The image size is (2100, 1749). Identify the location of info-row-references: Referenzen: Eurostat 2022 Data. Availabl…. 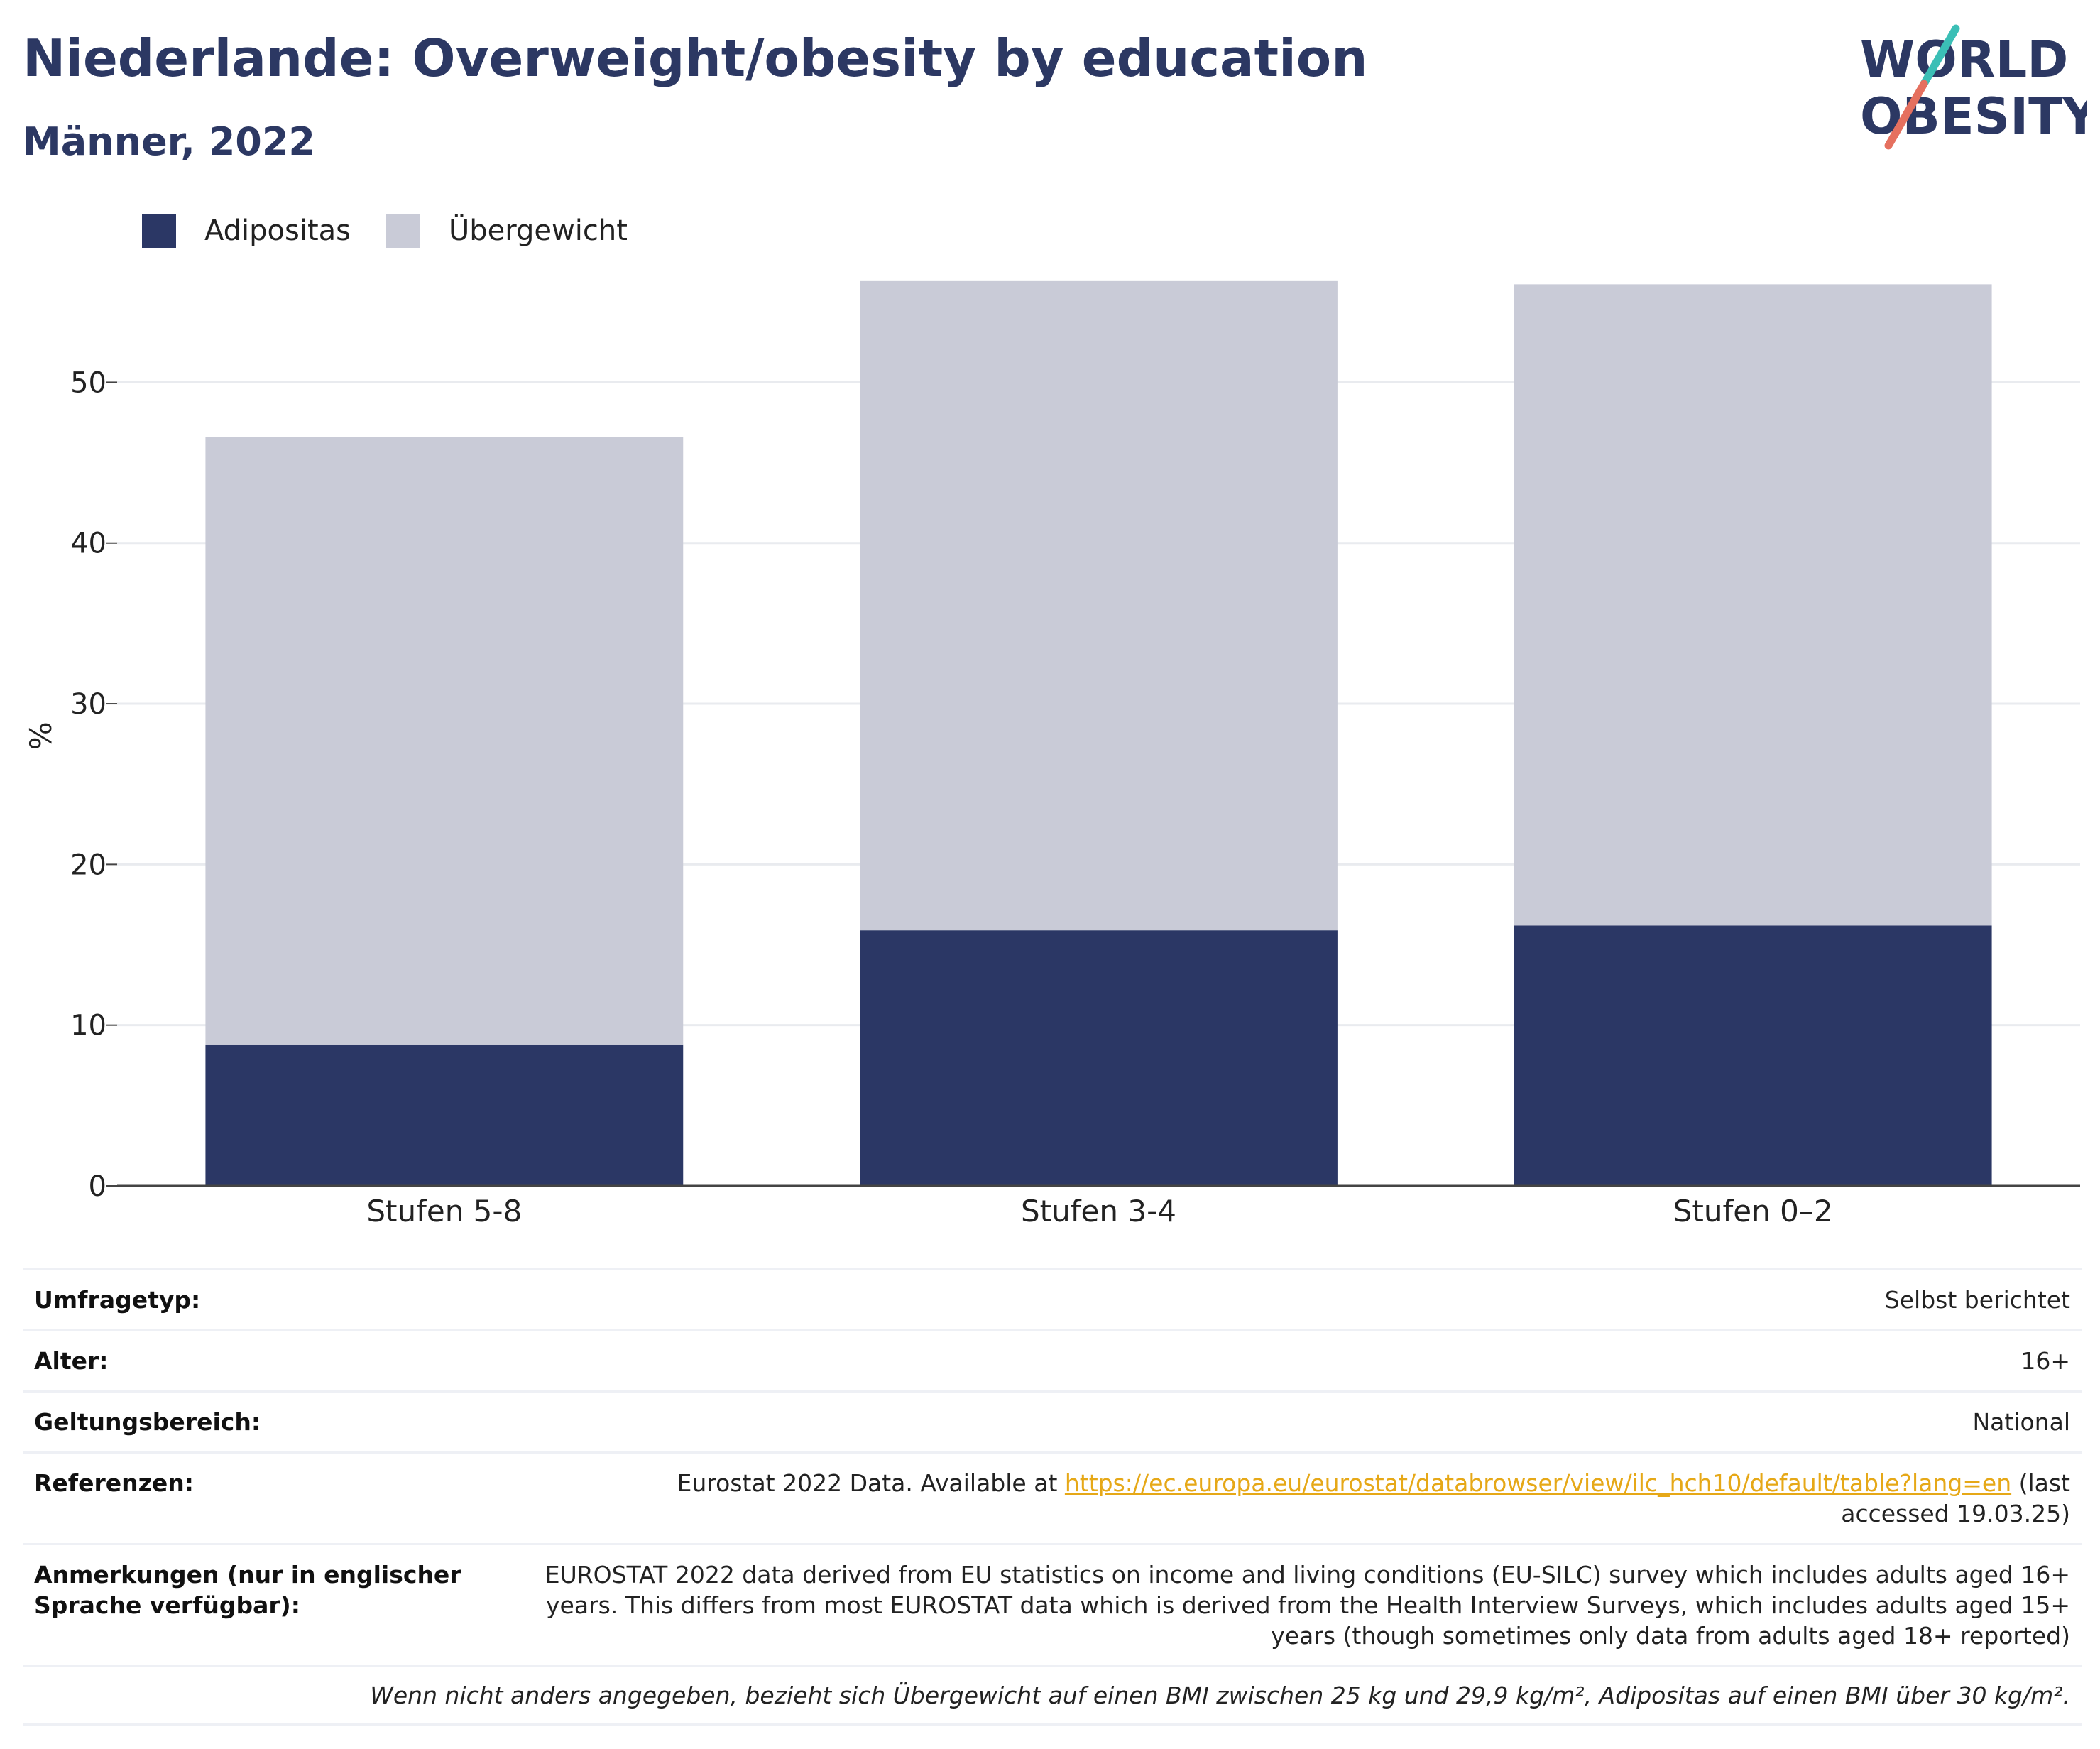
(1052, 1497).